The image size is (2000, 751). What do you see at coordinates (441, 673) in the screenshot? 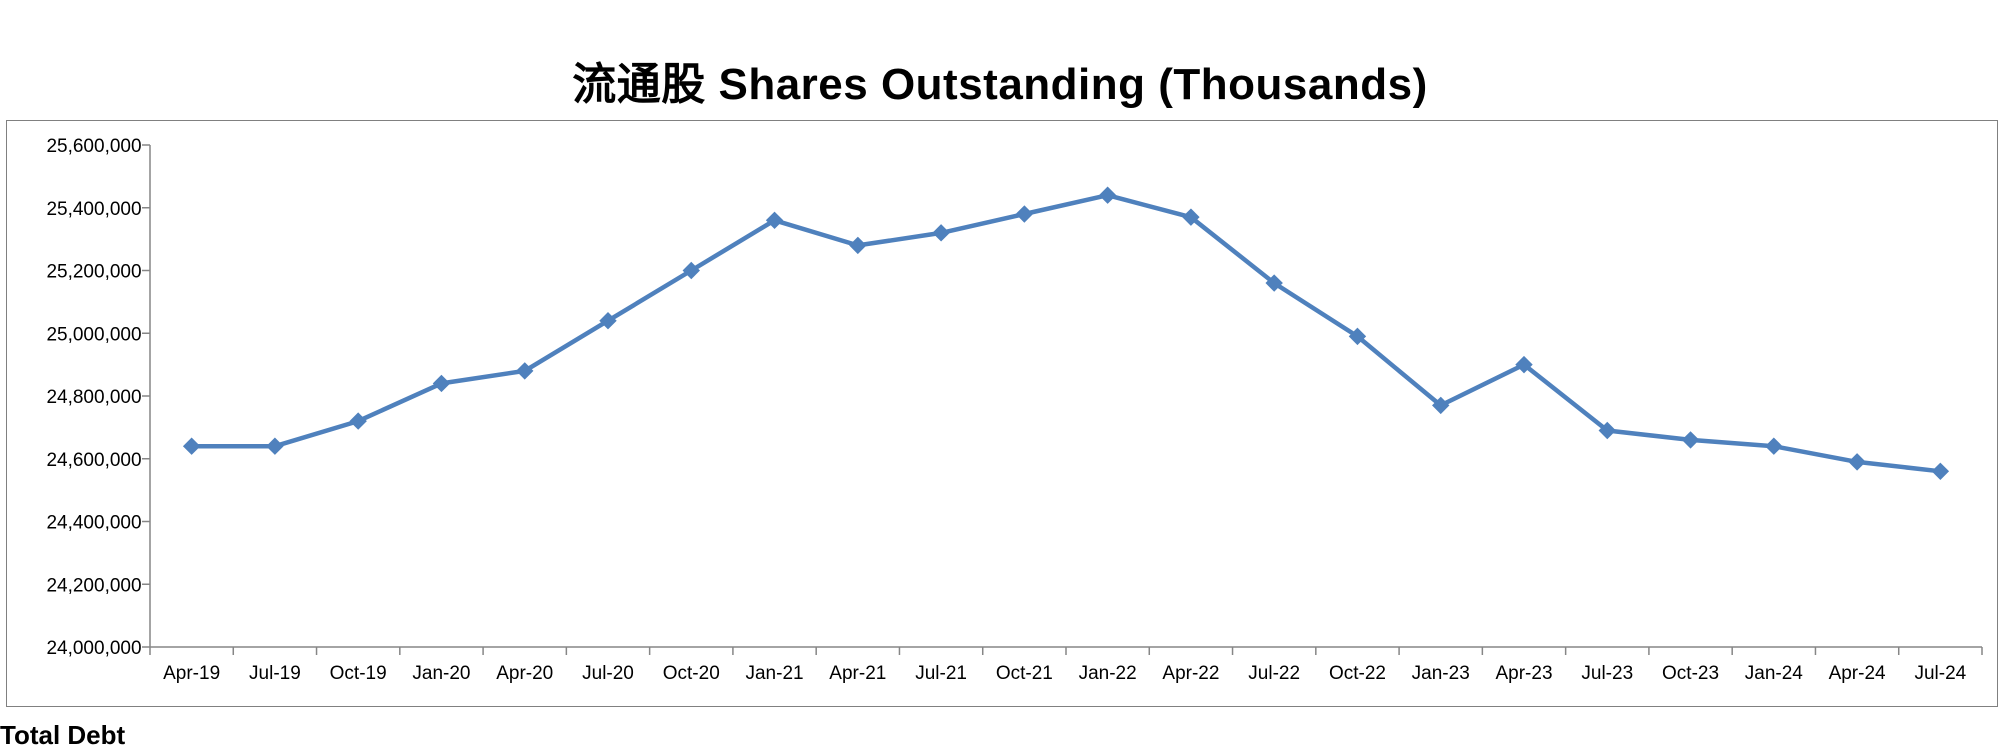
I see `x-tick-label: Jan-20` at bounding box center [441, 673].